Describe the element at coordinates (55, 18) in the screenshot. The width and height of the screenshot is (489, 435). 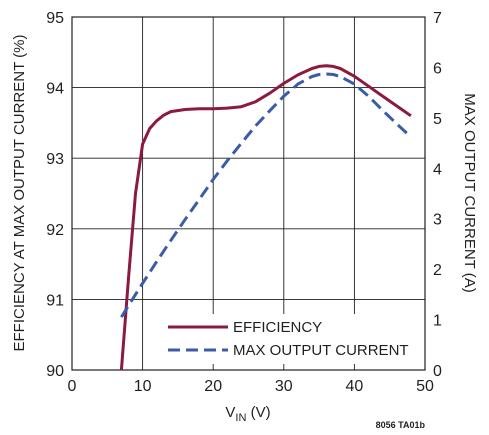
I see `y-left-tick-label-5: 95` at that location.